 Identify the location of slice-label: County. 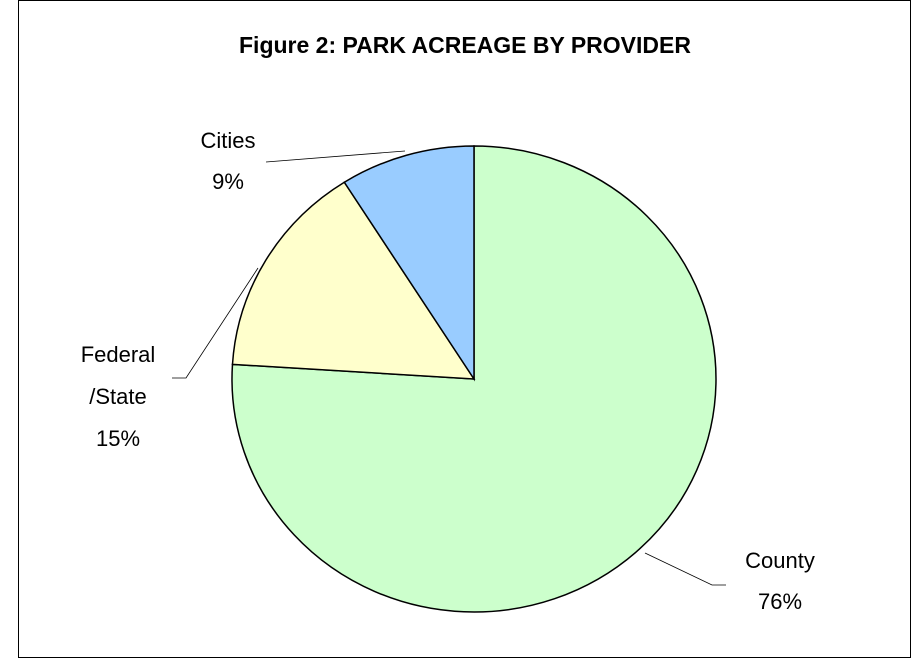
(780, 560).